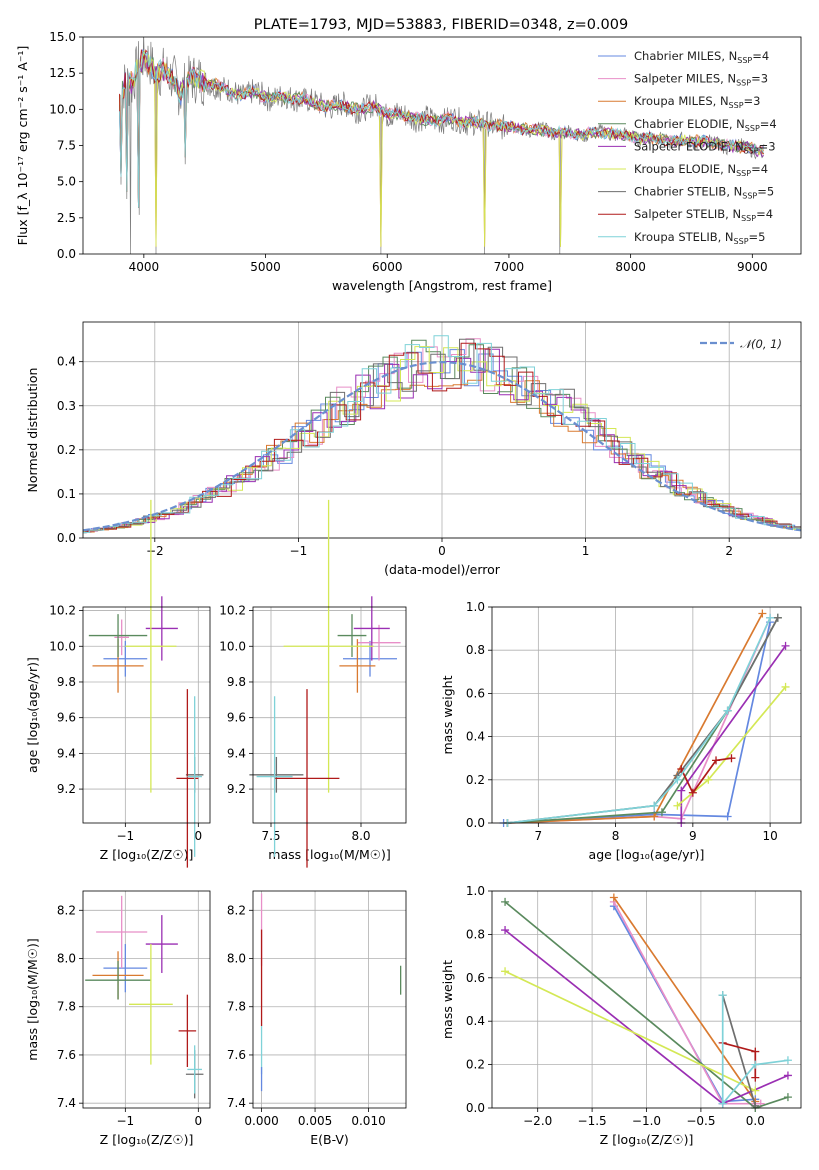  What do you see at coordinates (66, 1103) in the screenshot?
I see `mass_vs_z-y-tick-label: 7.4` at bounding box center [66, 1103].